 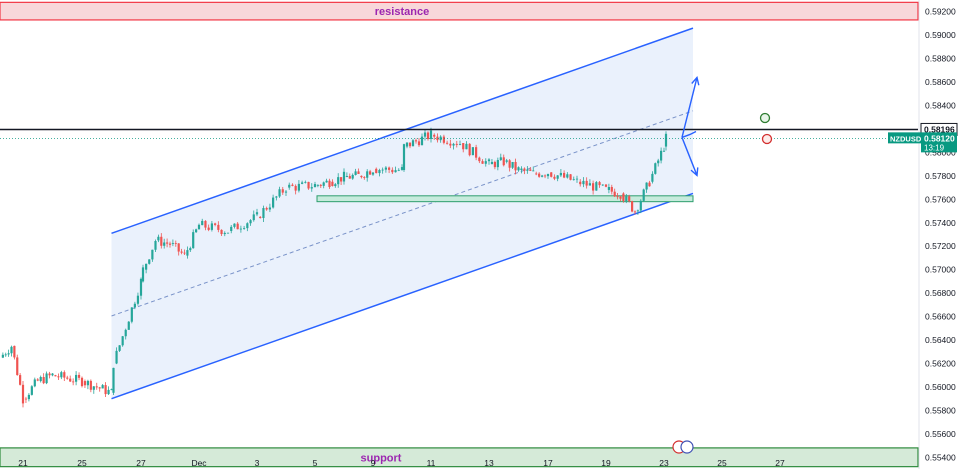 What do you see at coordinates (683, 447) in the screenshot?
I see `economic-event-icon` at bounding box center [683, 447].